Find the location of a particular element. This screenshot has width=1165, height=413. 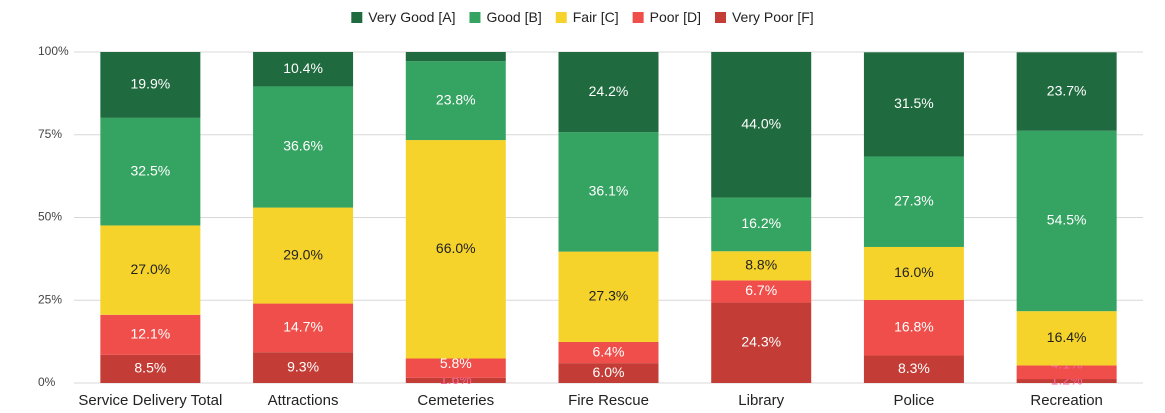

data-label: 27.0% is located at coordinates (151, 269).